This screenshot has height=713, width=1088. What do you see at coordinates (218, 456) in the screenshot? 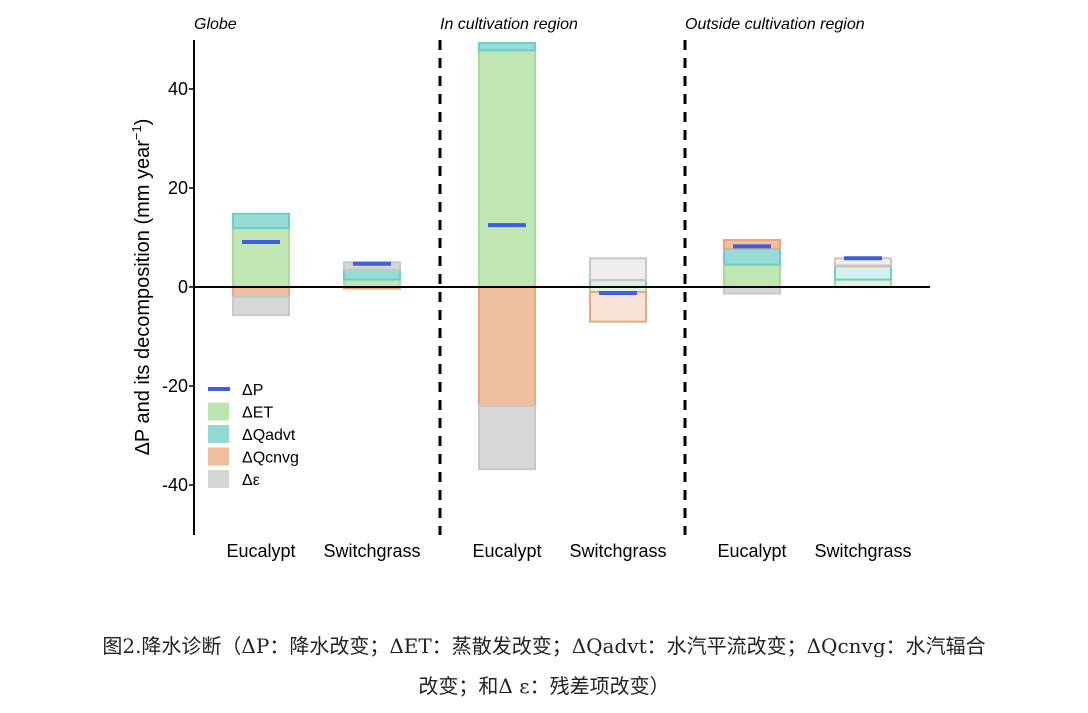
I see `legend-key-delta-qcnvg` at bounding box center [218, 456].